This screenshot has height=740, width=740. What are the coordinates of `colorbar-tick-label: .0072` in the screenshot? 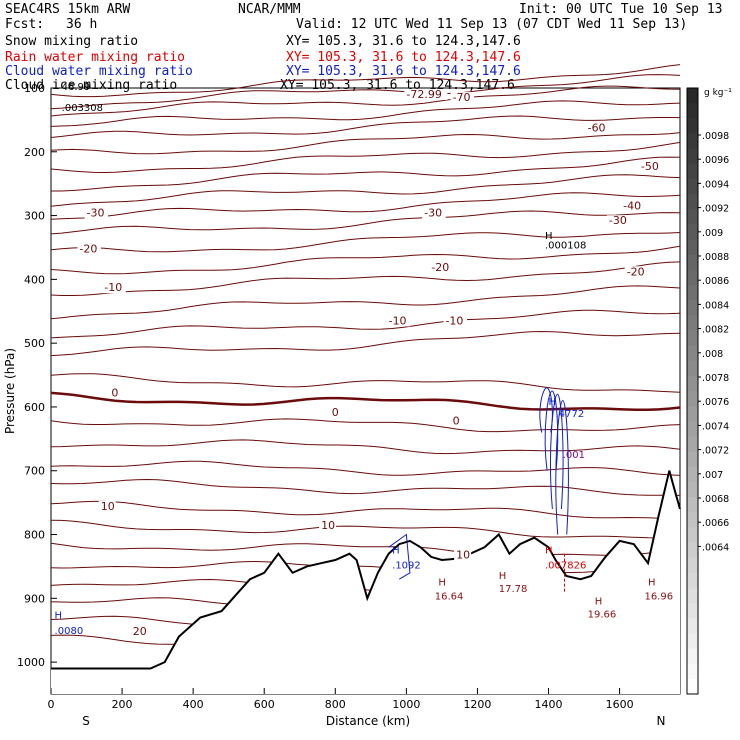 It's located at (715, 451).